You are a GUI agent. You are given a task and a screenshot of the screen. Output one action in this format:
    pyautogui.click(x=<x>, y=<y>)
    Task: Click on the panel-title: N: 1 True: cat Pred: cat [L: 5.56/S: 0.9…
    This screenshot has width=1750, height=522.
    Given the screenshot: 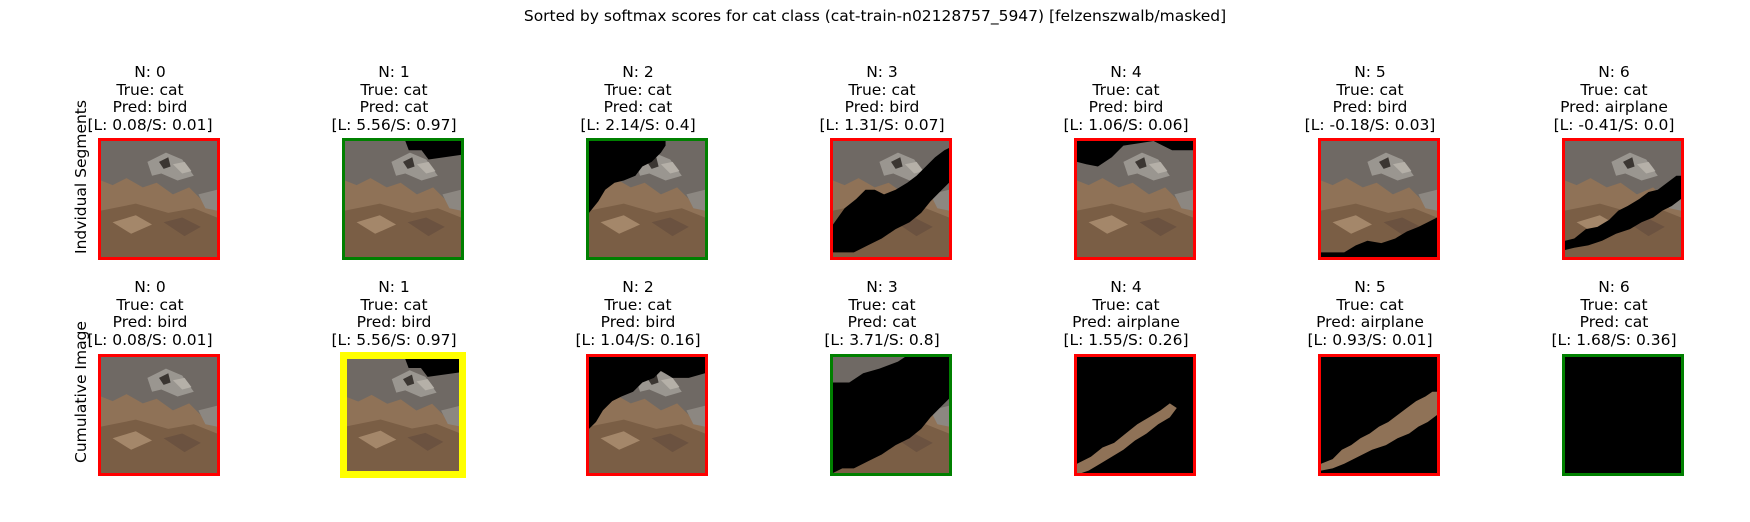 What is the action you would take?
    pyautogui.click(x=394, y=98)
    